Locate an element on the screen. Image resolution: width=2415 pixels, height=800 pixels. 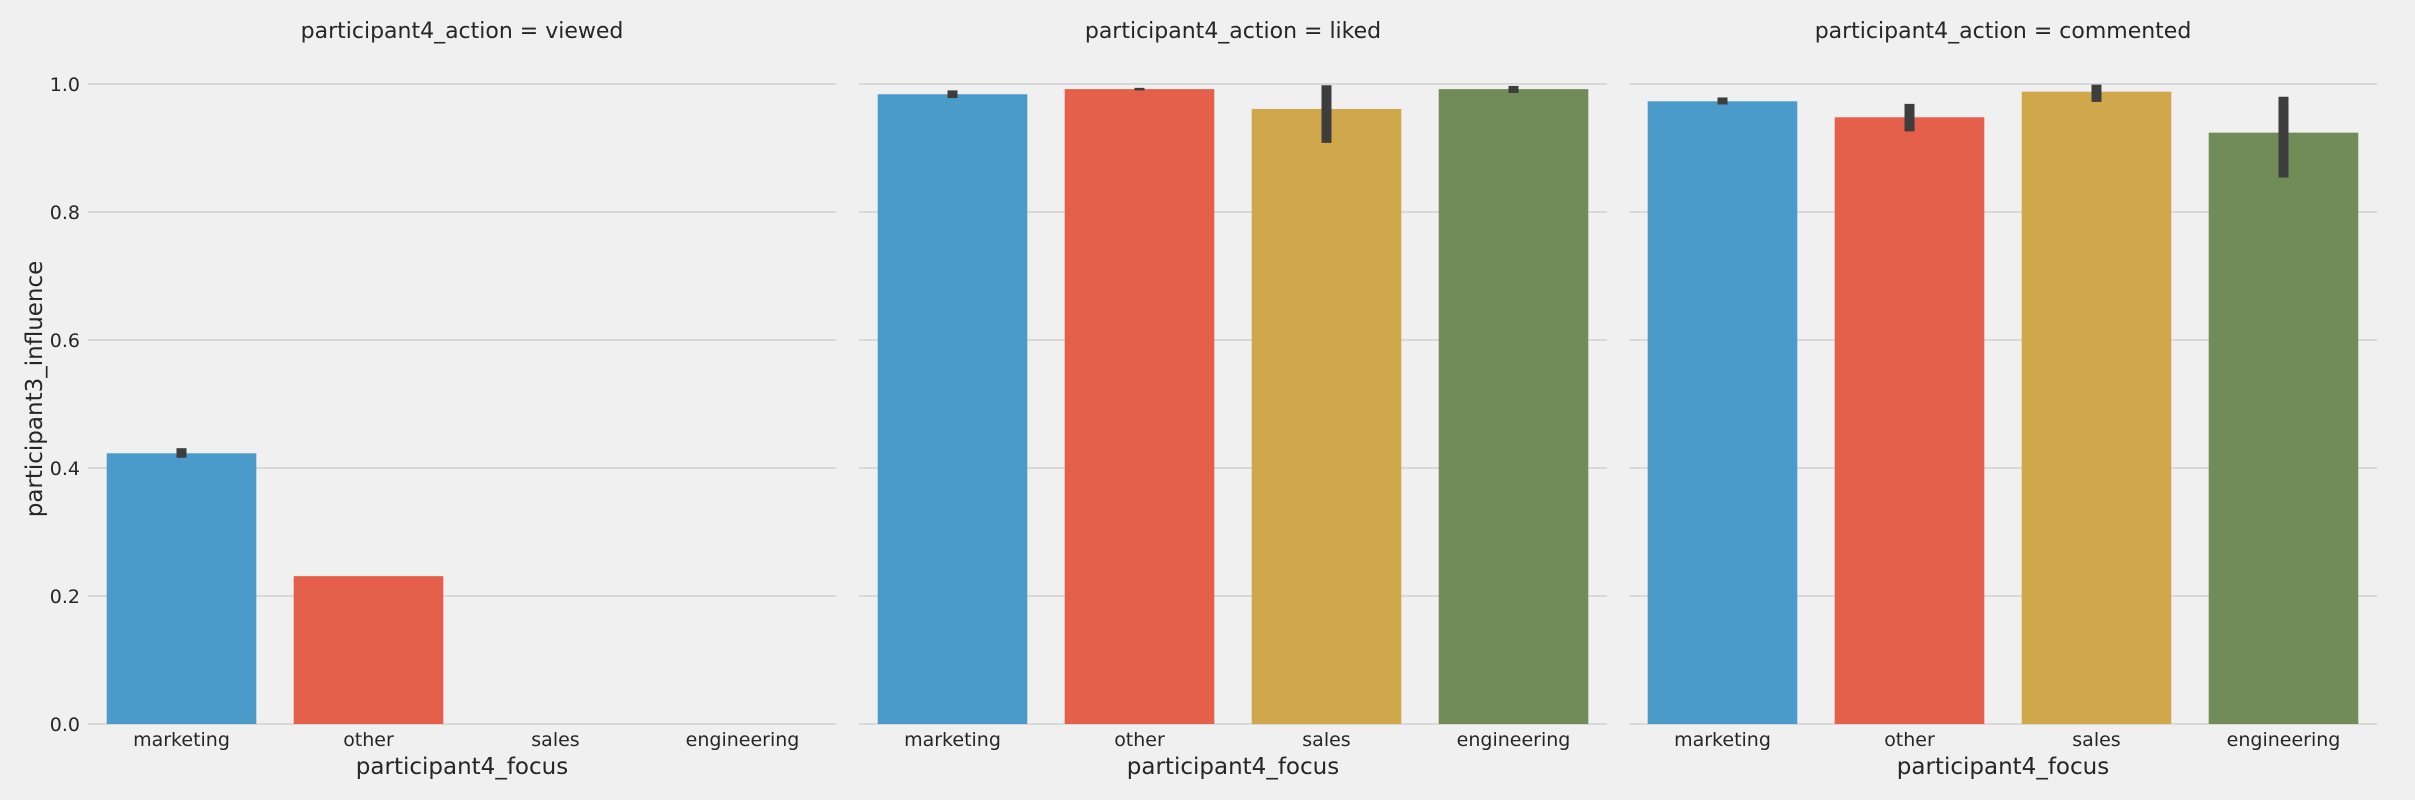
y-tick-label: 0.4 is located at coordinates (65, 469).